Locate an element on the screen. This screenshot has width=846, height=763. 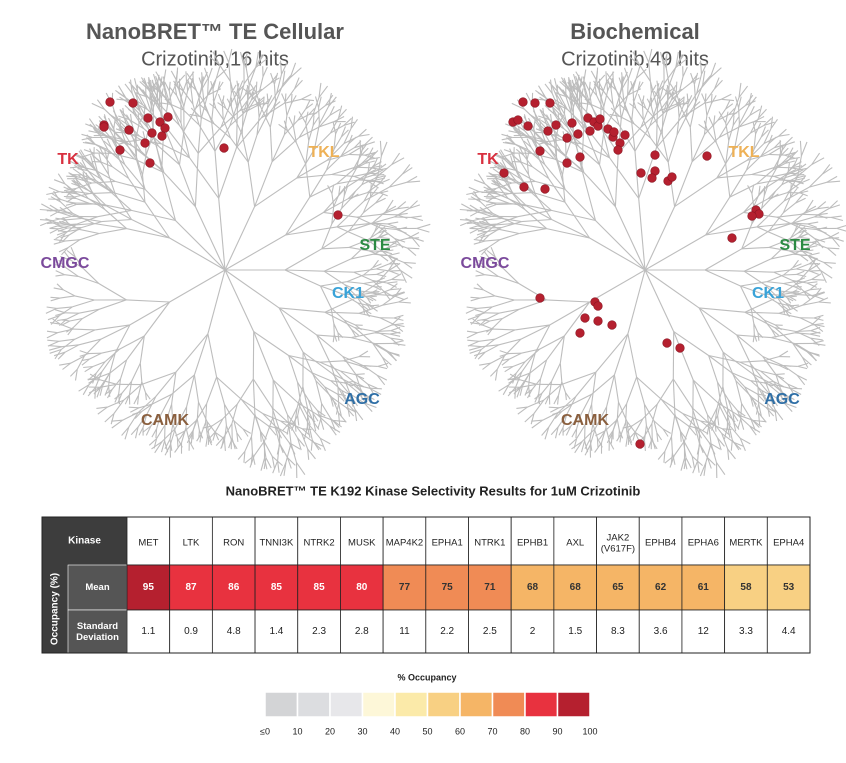
sd-value: 11 is located at coordinates (404, 631).